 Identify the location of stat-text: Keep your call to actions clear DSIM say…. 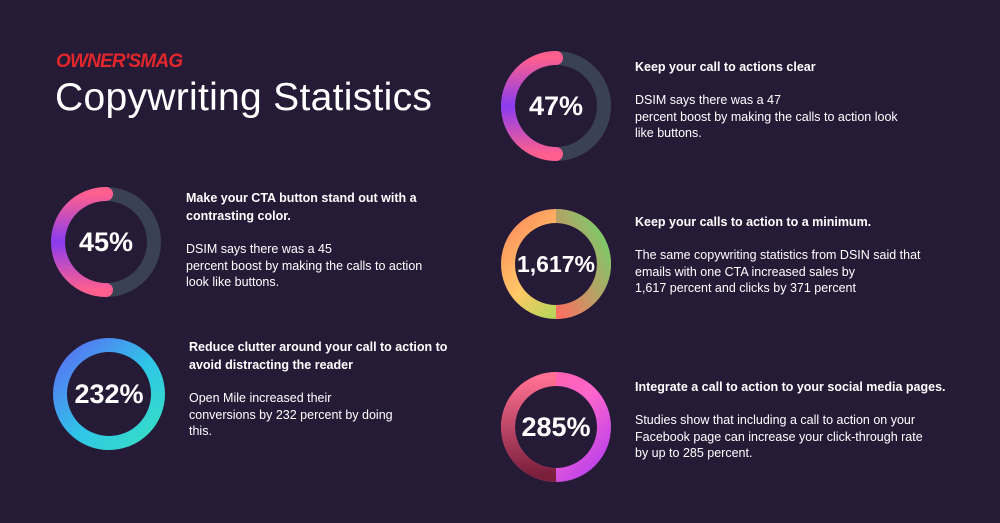
(795, 100).